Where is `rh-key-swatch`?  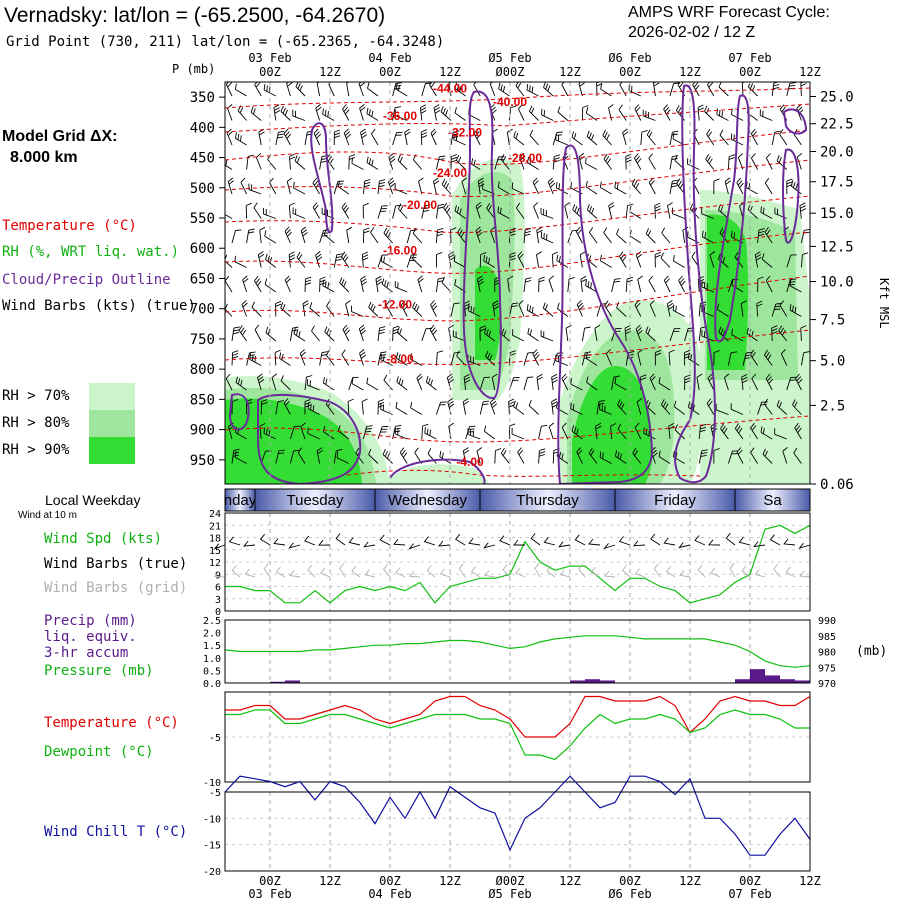 rh-key-swatch is located at coordinates (112, 396).